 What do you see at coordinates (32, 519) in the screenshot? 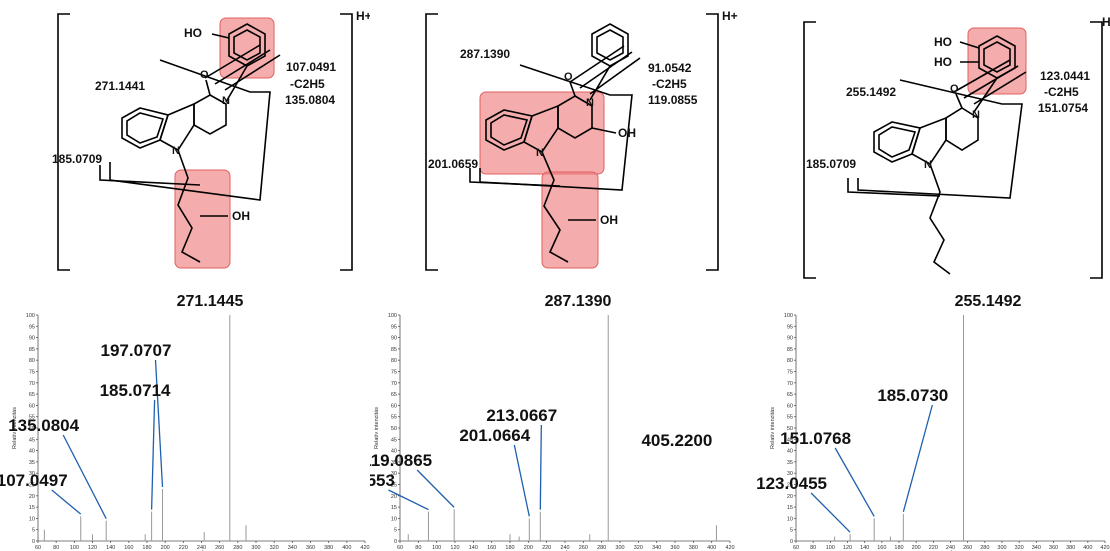
I see `y-tick-label: 10` at bounding box center [32, 519].